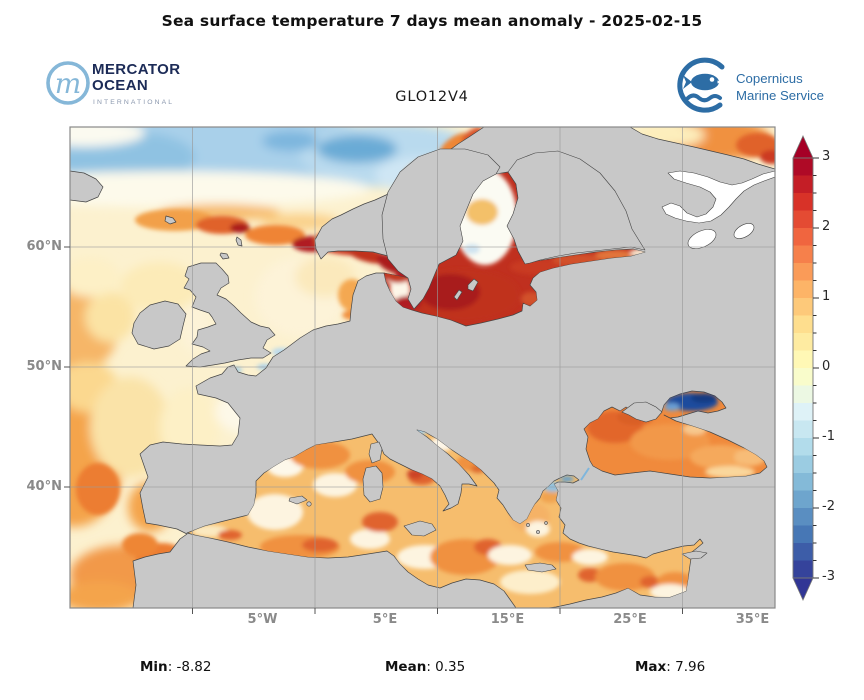 The width and height of the screenshot is (864, 700). What do you see at coordinates (816, 368) in the screenshot?
I see `colorbar-ticks` at bounding box center [816, 368].